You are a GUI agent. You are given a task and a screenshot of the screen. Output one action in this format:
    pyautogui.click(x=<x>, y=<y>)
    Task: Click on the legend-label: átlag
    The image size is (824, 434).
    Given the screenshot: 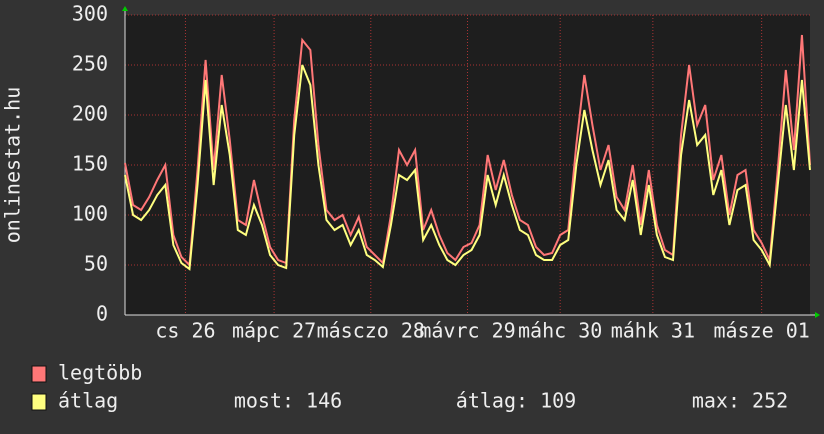 What is the action you would take?
    pyautogui.click(x=88, y=401)
    